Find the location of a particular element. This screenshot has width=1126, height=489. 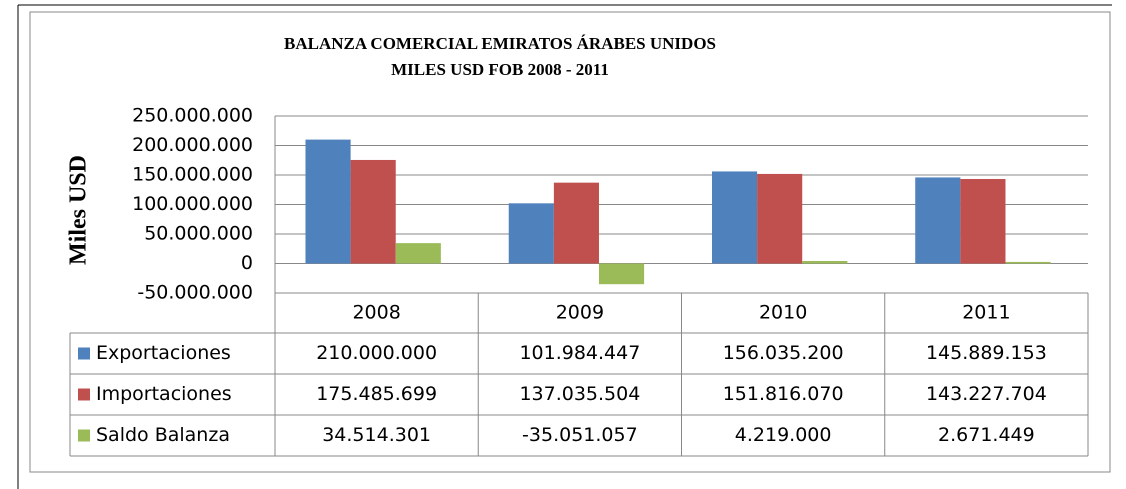

y-tick-label: 150.000.000 is located at coordinates (192, 175).